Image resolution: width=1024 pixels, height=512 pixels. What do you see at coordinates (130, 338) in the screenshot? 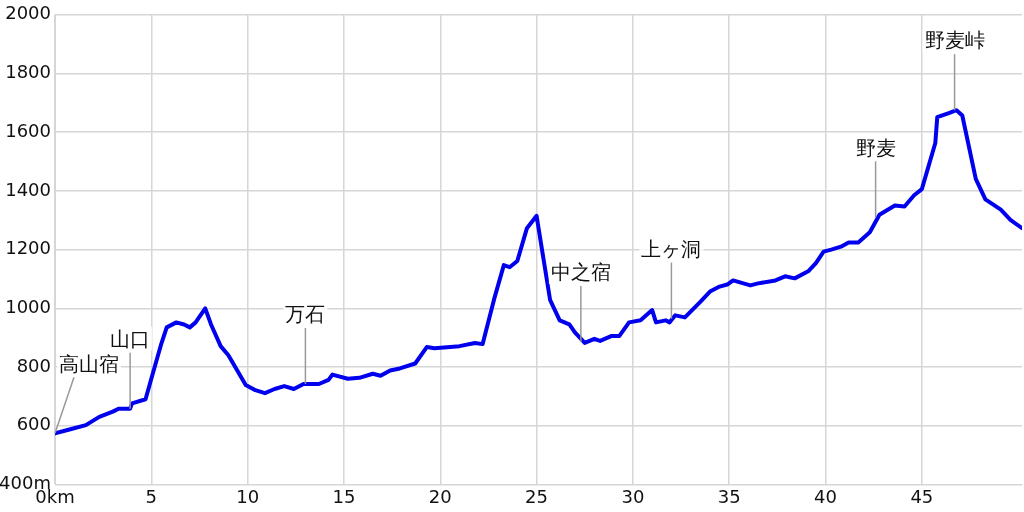
I see `annotation: 山口` at bounding box center [130, 338].